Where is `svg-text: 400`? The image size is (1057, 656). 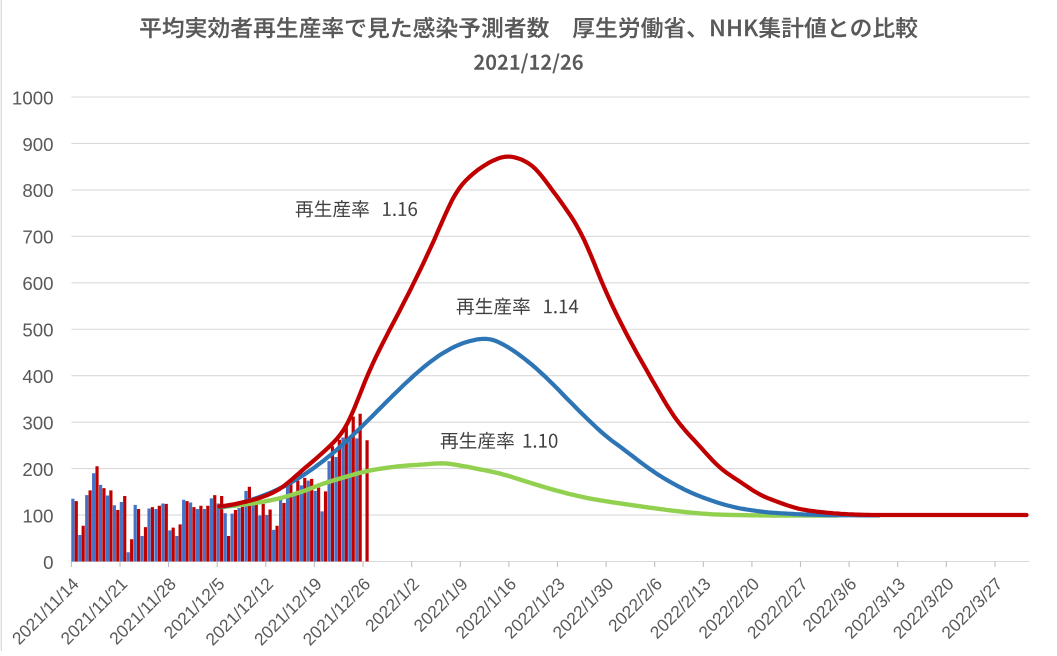
svg-text: 400 is located at coordinates (37, 376).